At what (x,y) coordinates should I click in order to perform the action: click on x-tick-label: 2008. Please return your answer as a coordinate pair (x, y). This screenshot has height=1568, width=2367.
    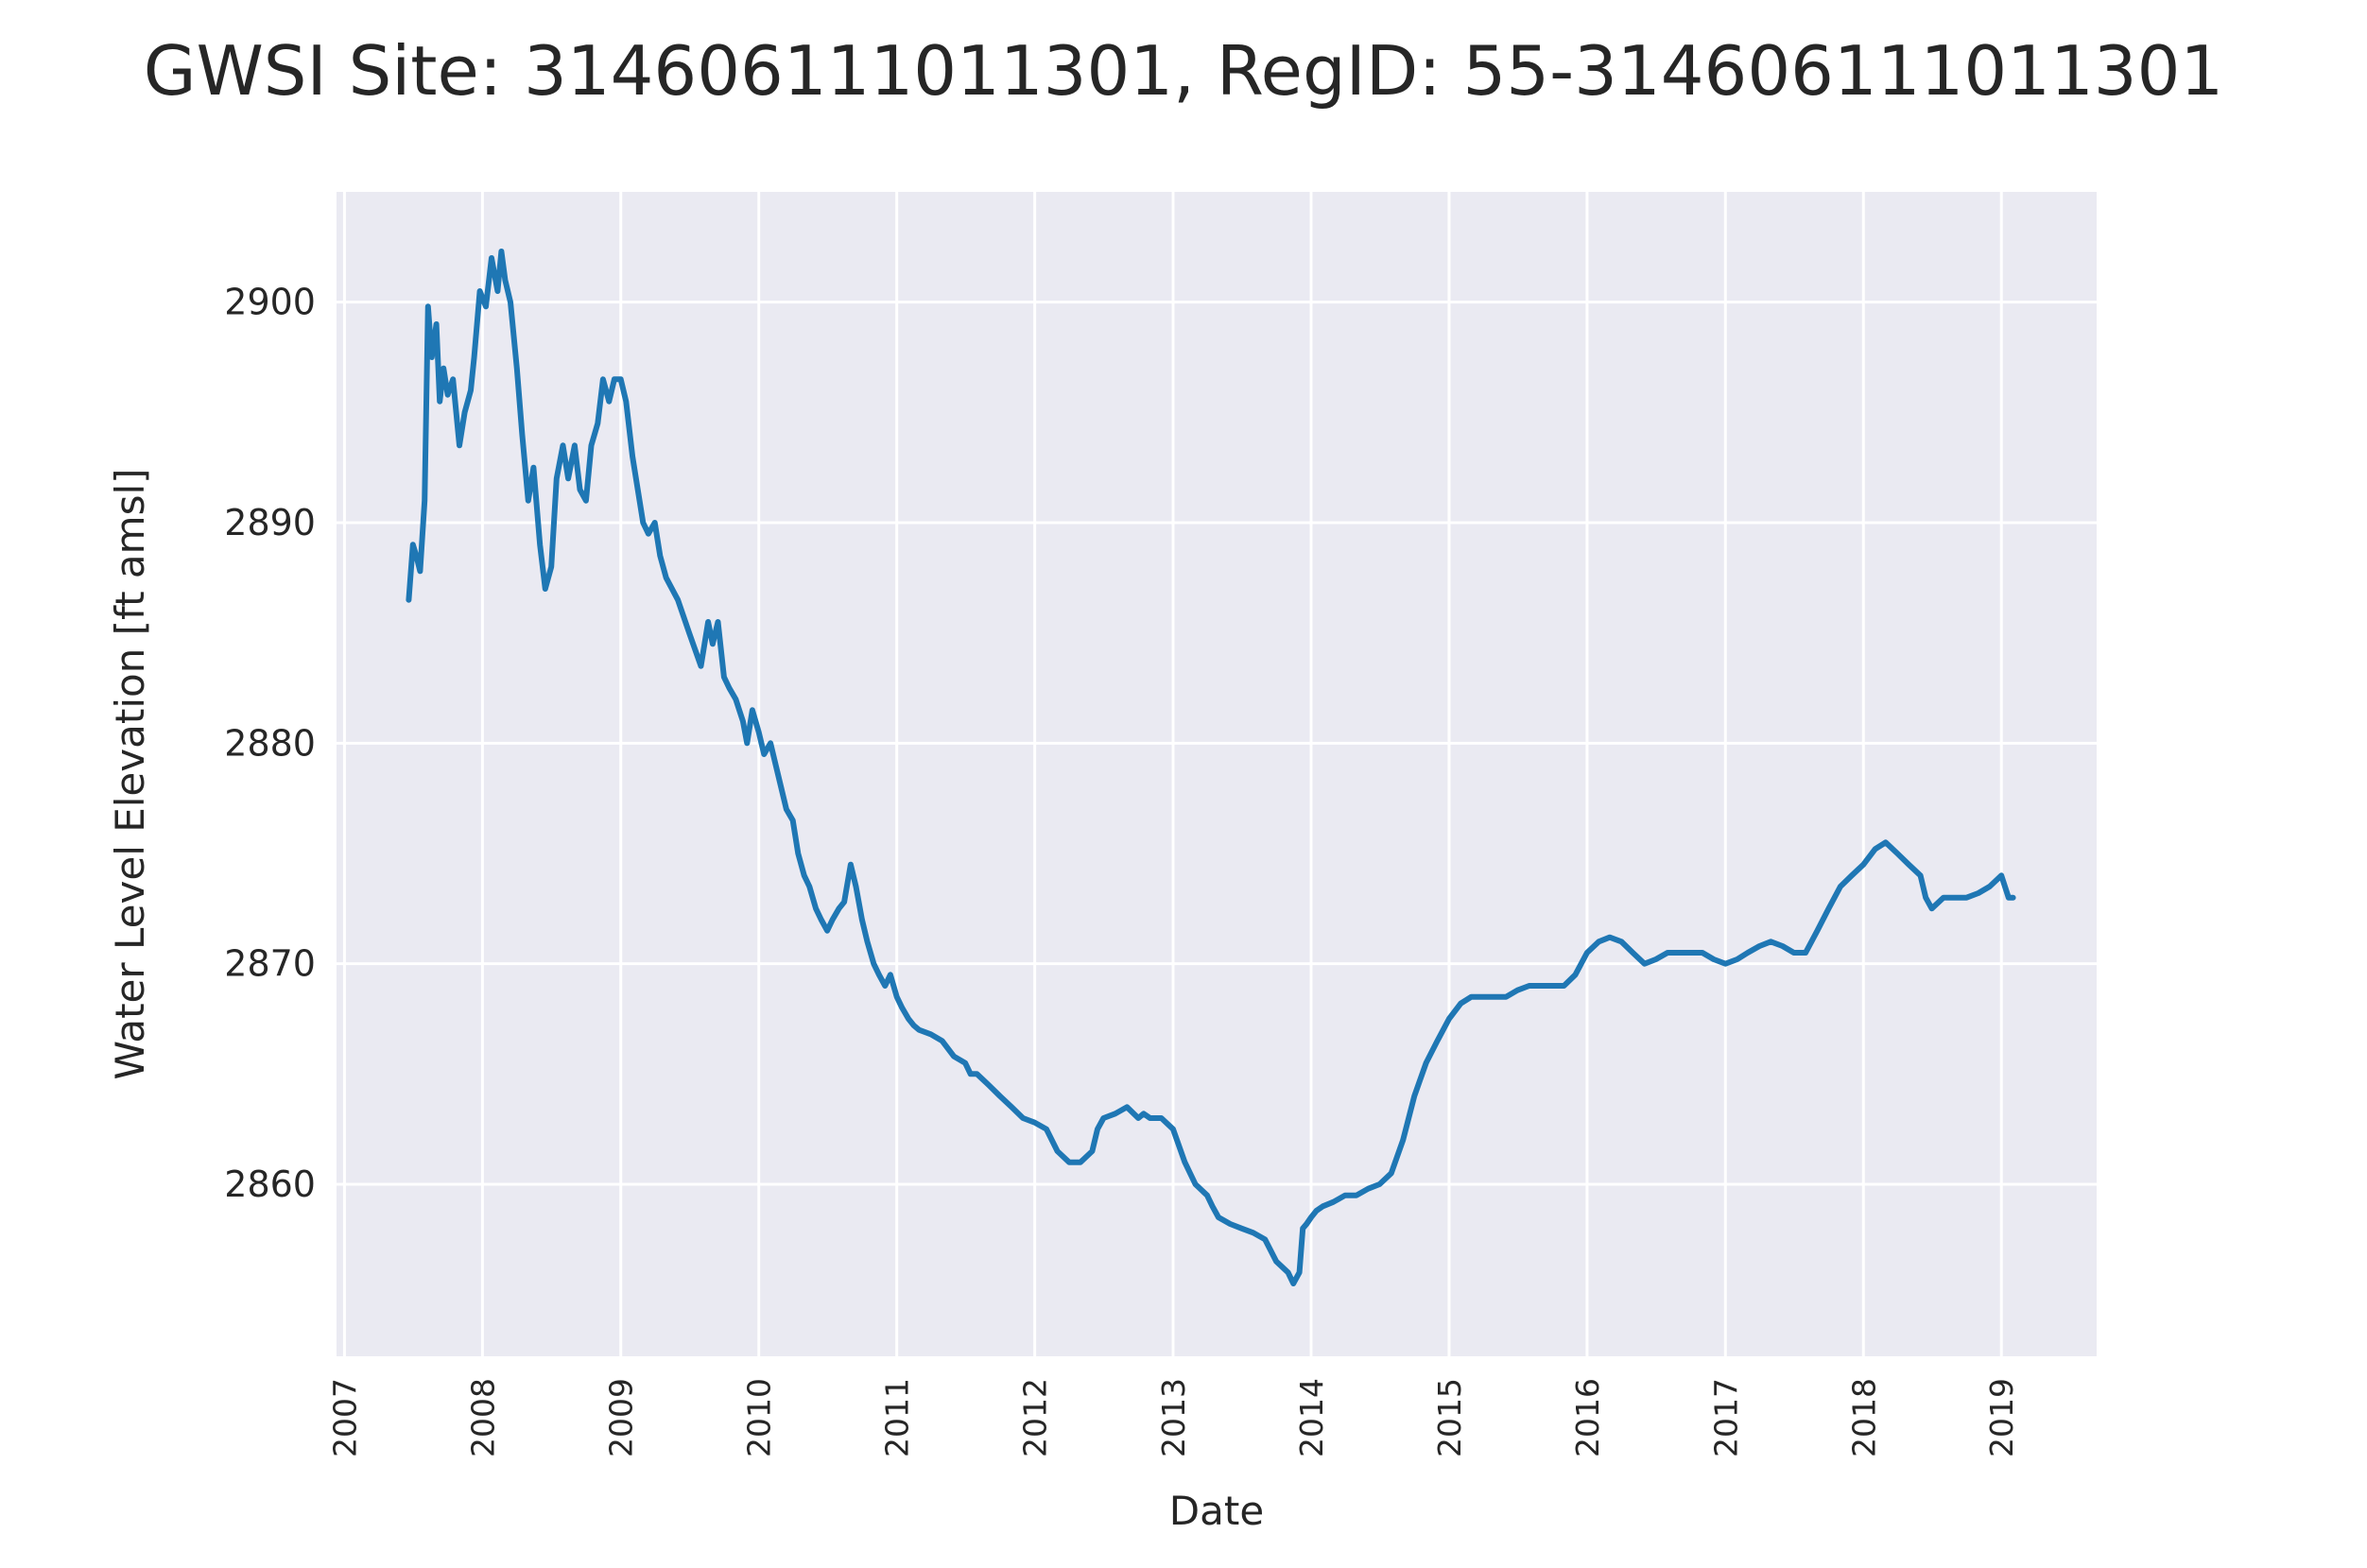
    Looking at the image, I should click on (483, 1417).